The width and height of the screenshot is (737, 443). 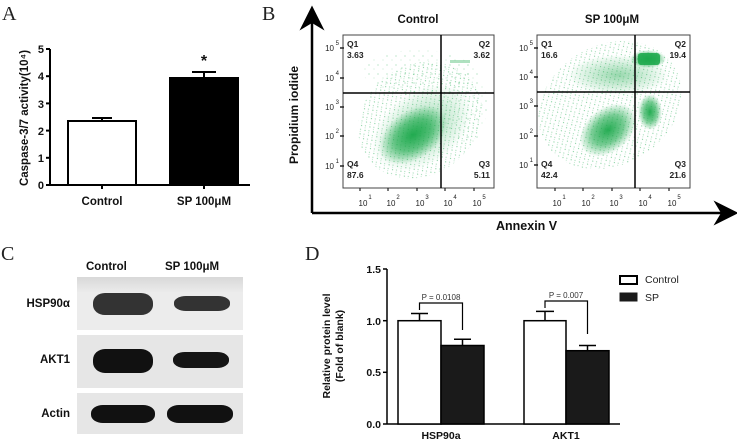 I want to click on b-q4-value: 87.6, so click(x=355, y=175).